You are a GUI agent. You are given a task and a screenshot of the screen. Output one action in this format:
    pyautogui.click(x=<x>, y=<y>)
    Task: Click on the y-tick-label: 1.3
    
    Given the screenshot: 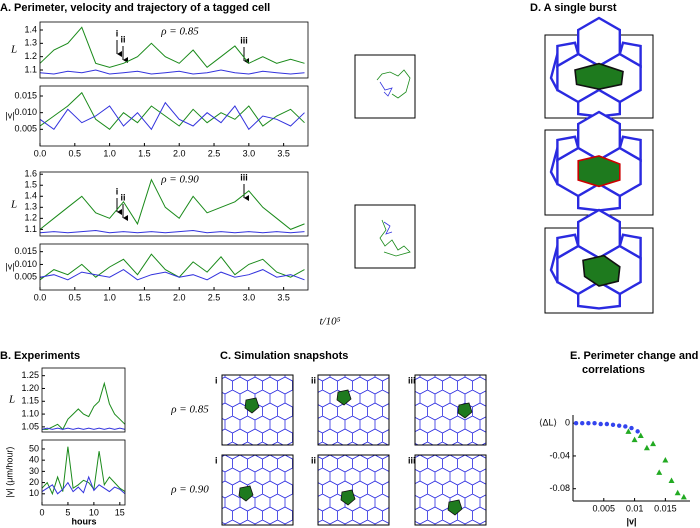 What is the action you would take?
    pyautogui.click(x=30, y=43)
    